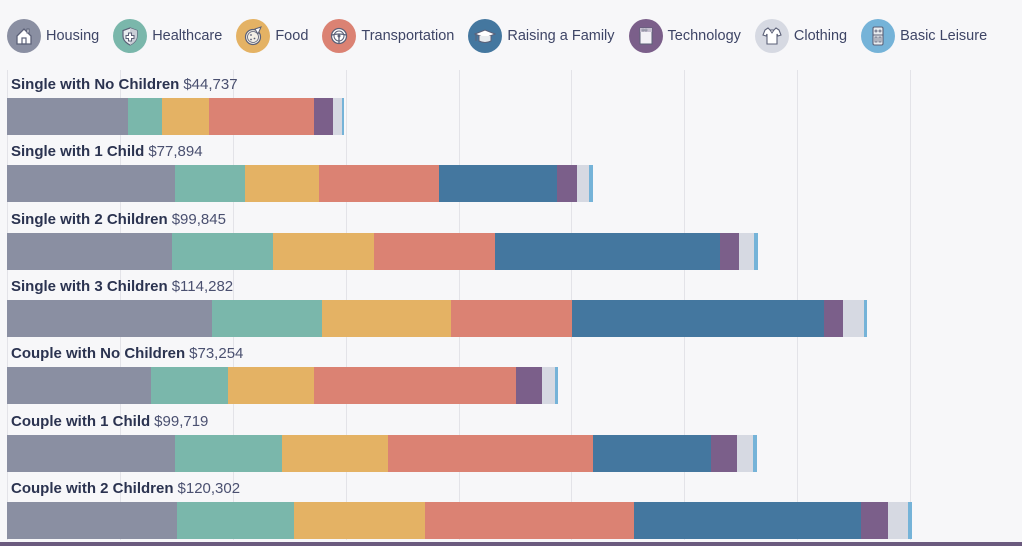 This screenshot has height=546, width=1022. What do you see at coordinates (122, 286) in the screenshot?
I see `bar-row-title: Single with 3 Children $114,282` at bounding box center [122, 286].